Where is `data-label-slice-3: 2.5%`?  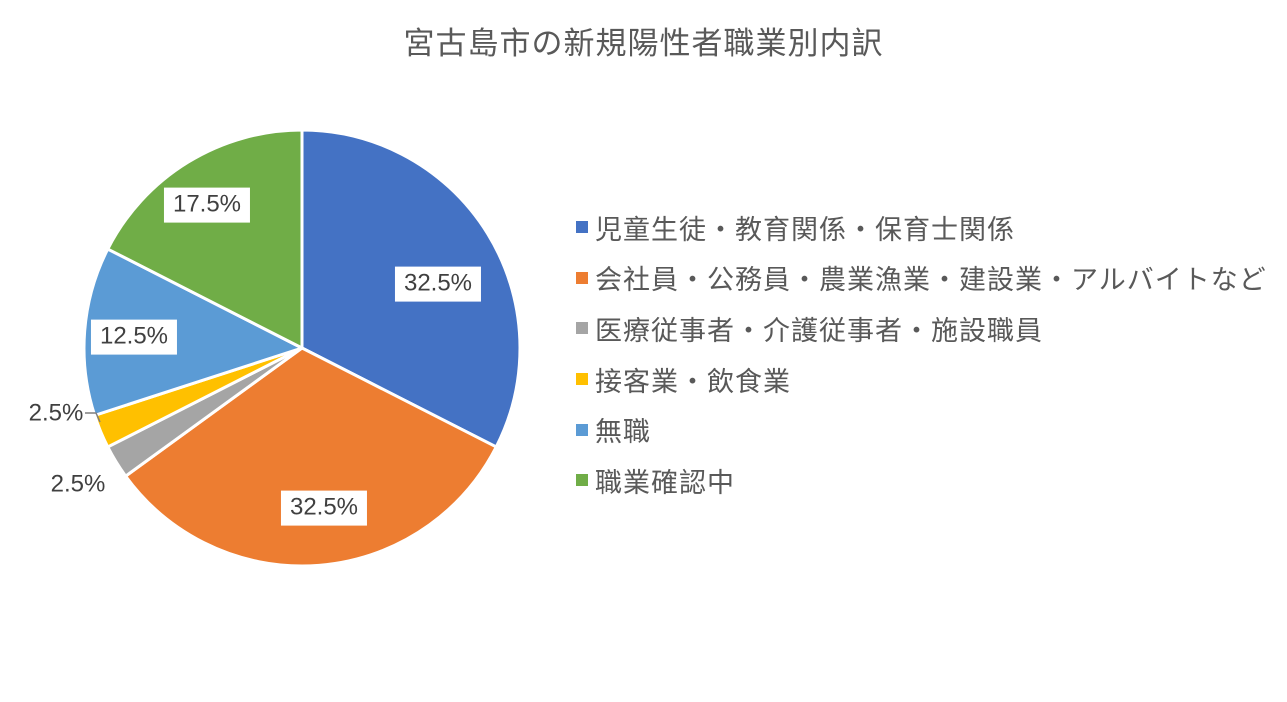 data-label-slice-3: 2.5% is located at coordinates (56, 413).